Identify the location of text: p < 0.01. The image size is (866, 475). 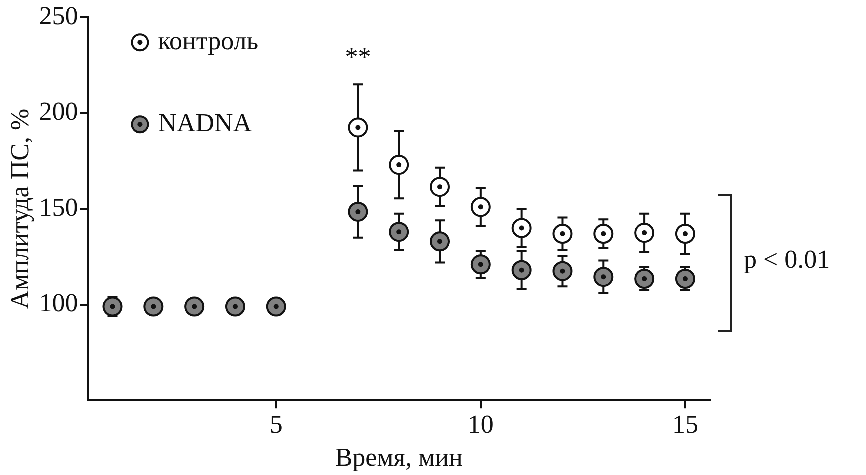
(787, 259).